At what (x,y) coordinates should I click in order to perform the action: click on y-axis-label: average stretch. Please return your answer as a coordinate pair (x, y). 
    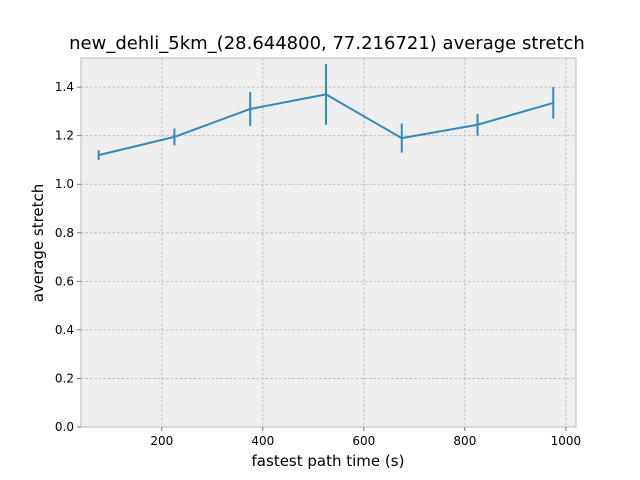
    Looking at the image, I should click on (38, 243).